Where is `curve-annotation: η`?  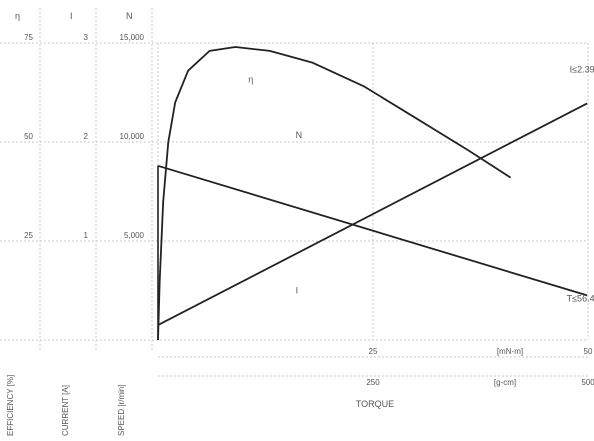 curve-annotation: η is located at coordinates (250, 80).